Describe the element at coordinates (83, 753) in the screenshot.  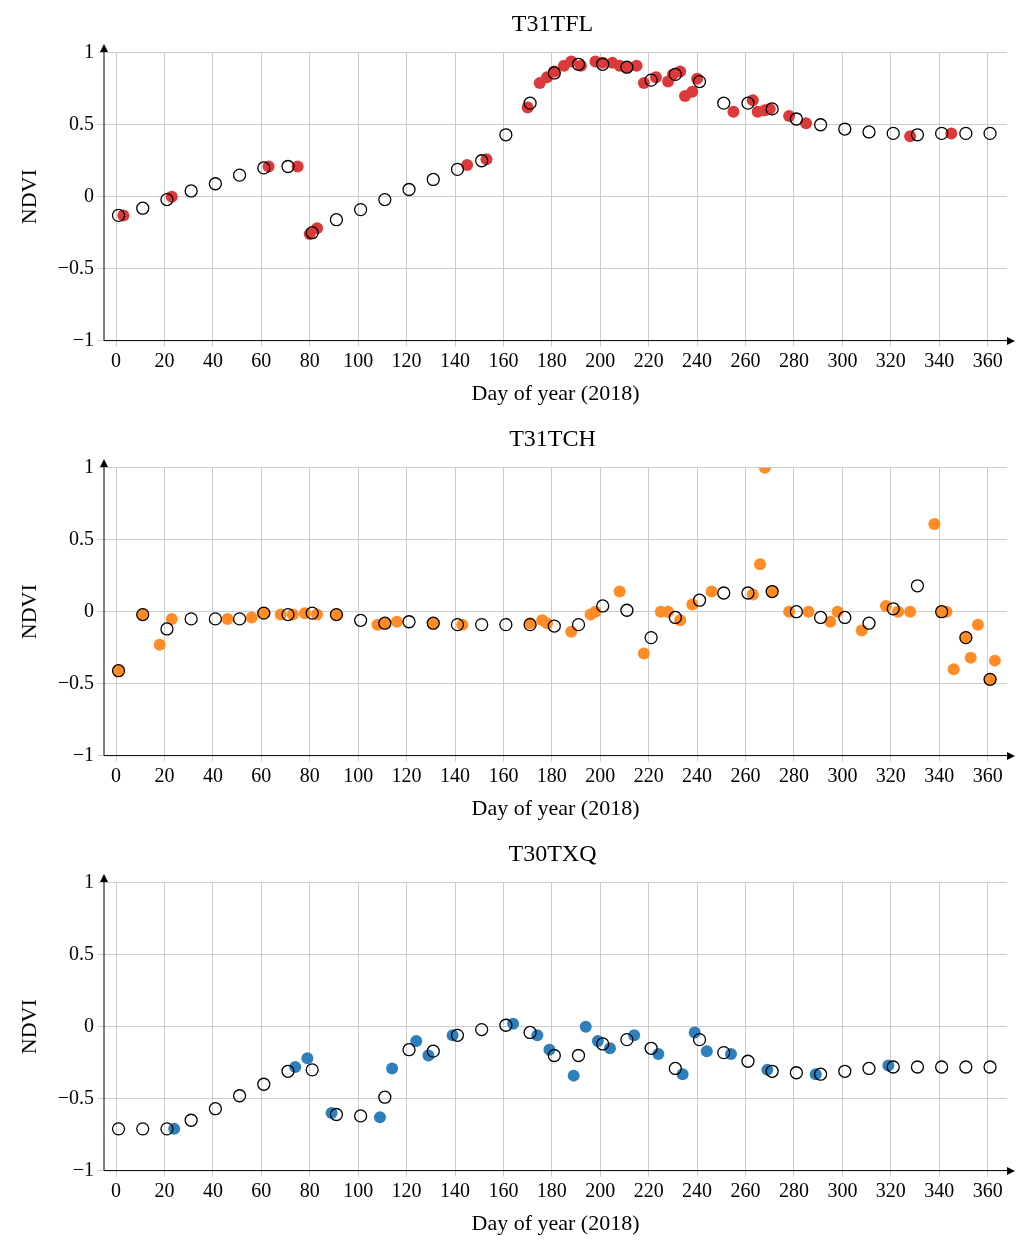
I see `y-tick-label: −1` at that location.